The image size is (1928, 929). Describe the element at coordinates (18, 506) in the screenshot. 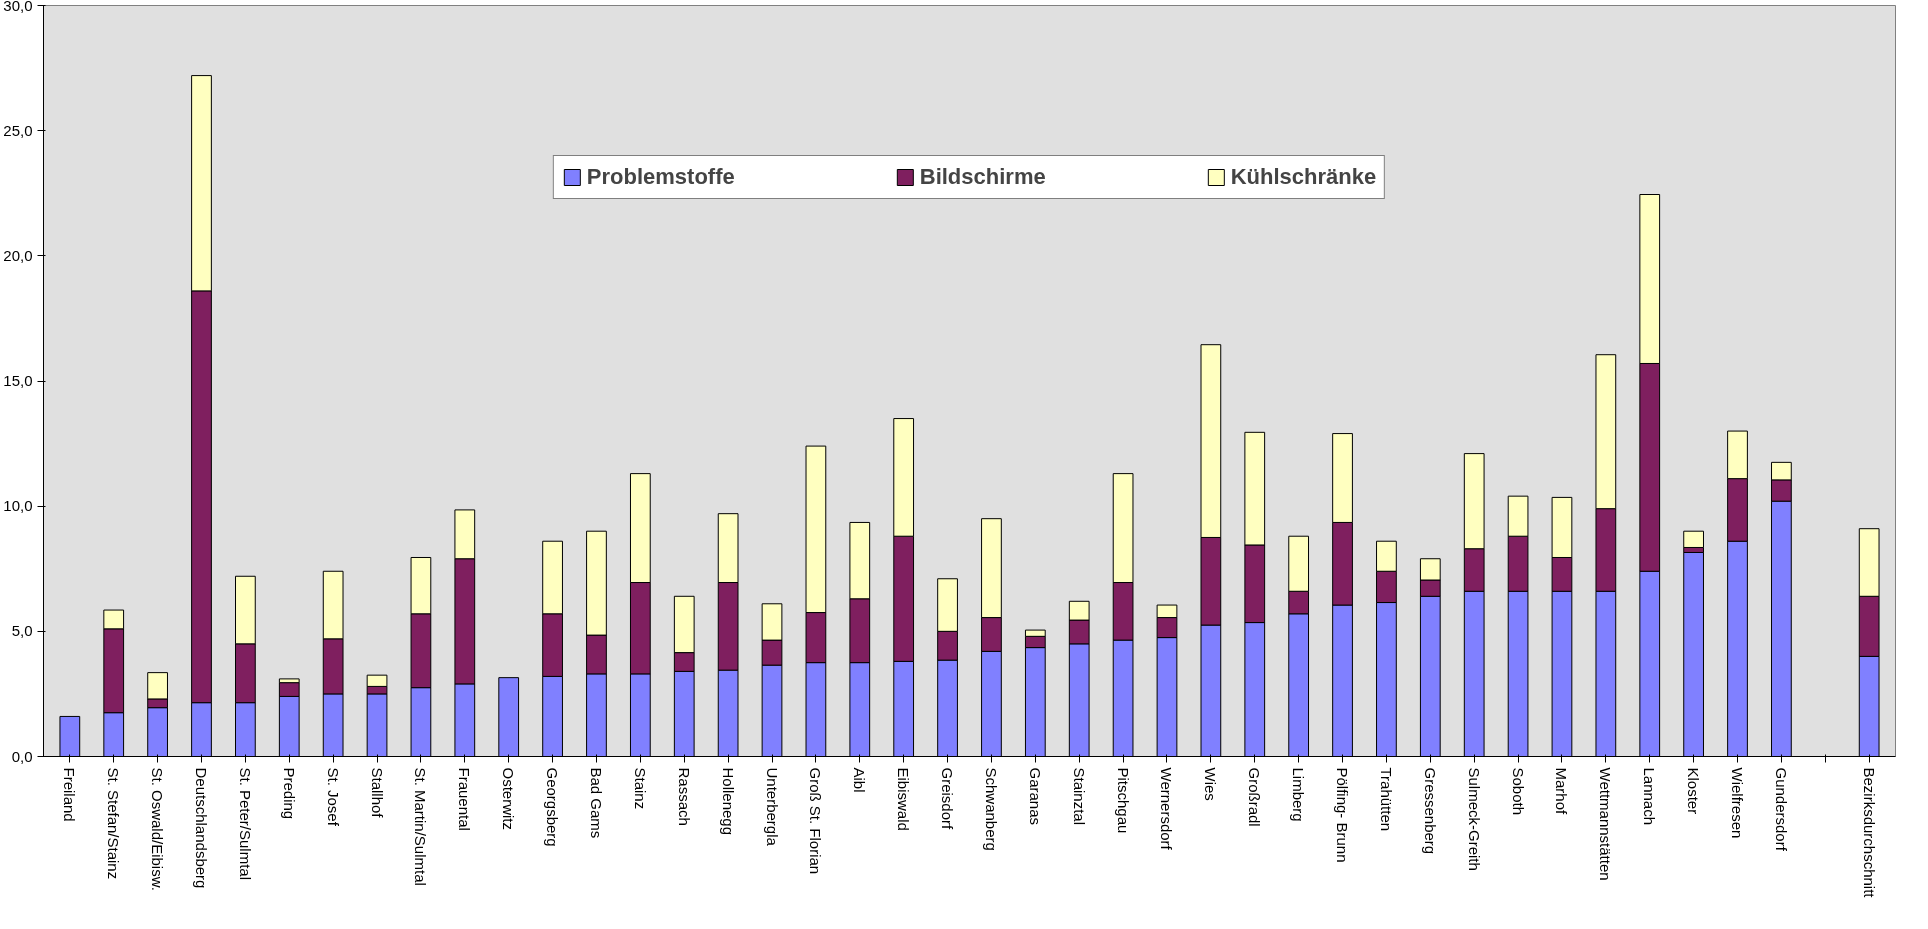

I see `y-tick-label: 10,0` at that location.